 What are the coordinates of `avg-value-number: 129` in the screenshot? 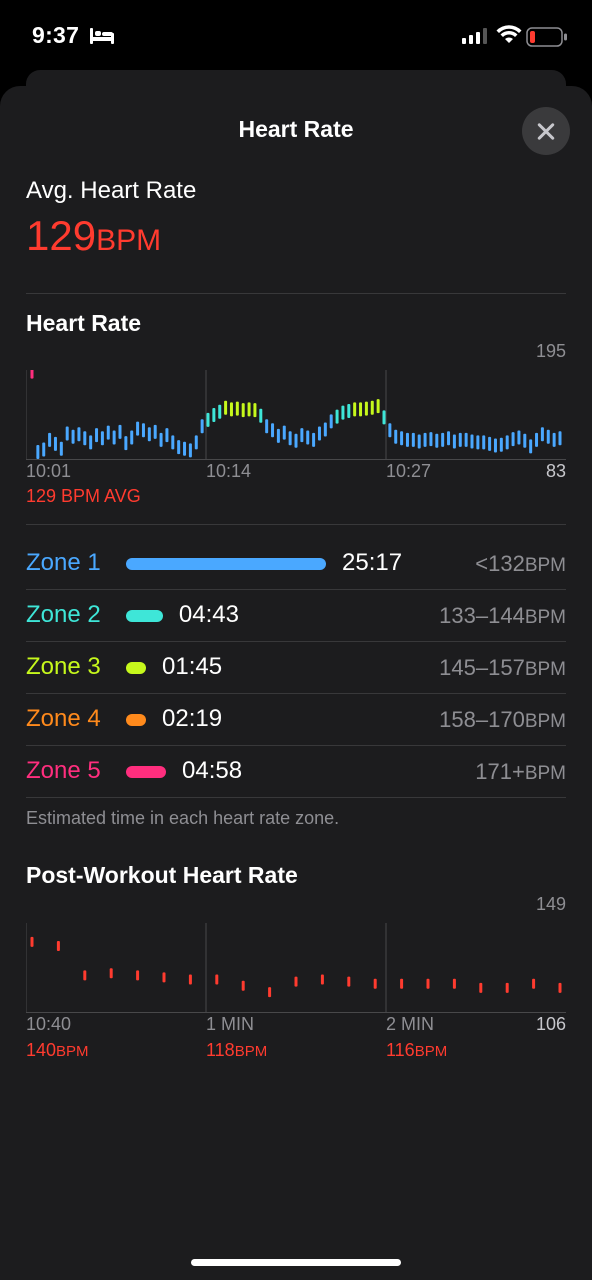 It's located at (61, 235).